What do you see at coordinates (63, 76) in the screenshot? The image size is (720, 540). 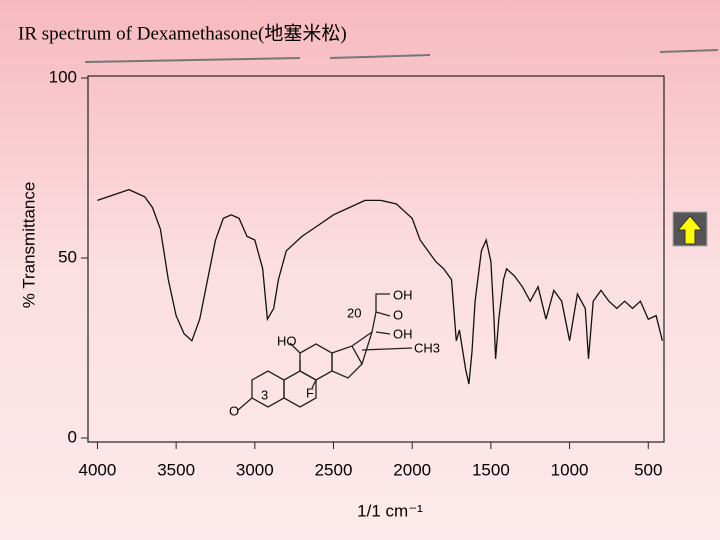 I see `y-tick-label: 100` at bounding box center [63, 76].